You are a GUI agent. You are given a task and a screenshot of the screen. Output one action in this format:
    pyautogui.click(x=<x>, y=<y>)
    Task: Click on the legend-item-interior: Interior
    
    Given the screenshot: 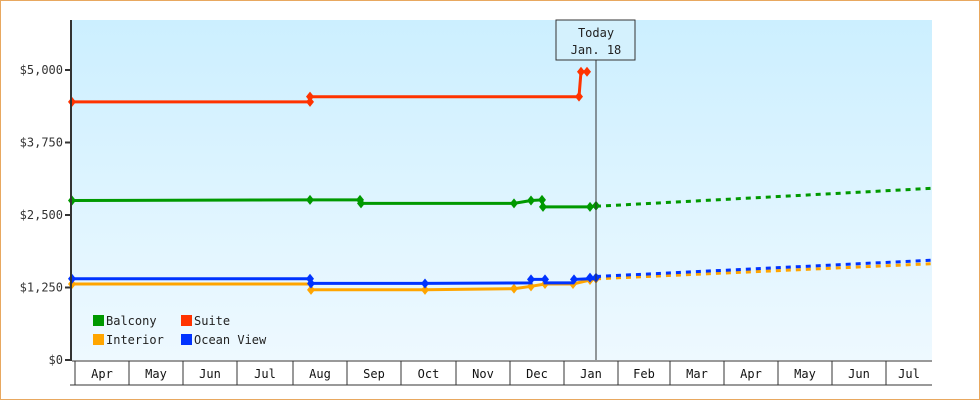 What is the action you would take?
    pyautogui.click(x=128, y=340)
    